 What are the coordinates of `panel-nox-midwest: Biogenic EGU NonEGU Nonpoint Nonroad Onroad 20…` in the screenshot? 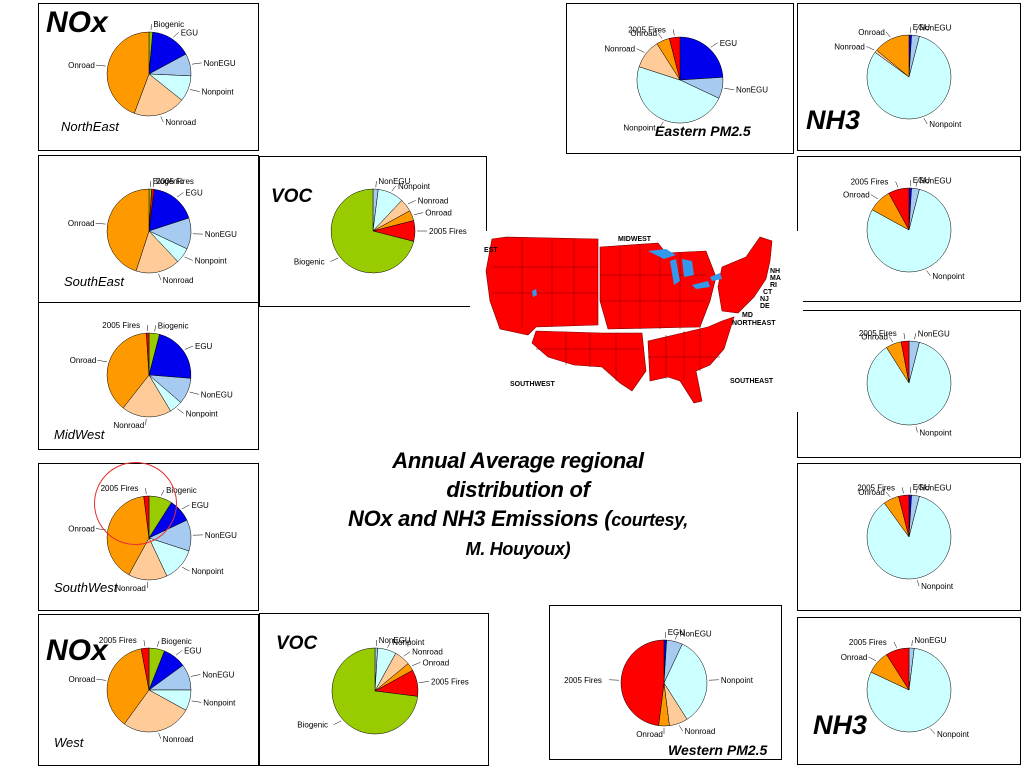 It's located at (148, 376).